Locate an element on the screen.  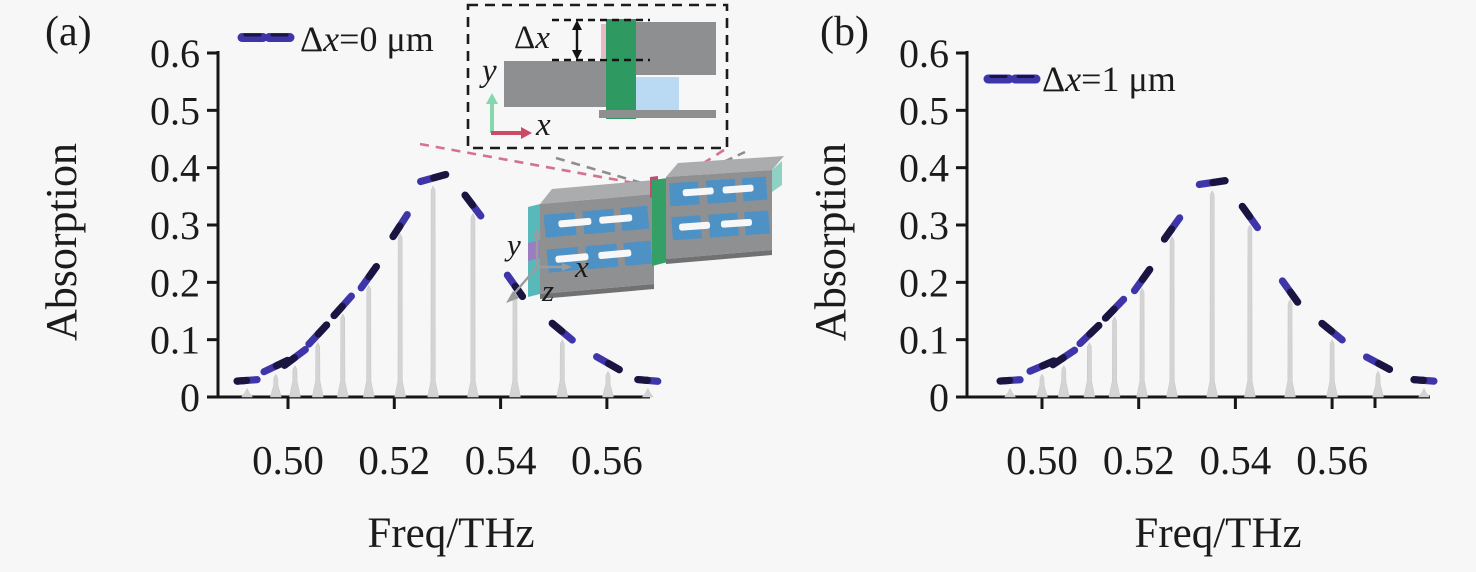
right-slab-top-face is located at coordinates (725, 166).